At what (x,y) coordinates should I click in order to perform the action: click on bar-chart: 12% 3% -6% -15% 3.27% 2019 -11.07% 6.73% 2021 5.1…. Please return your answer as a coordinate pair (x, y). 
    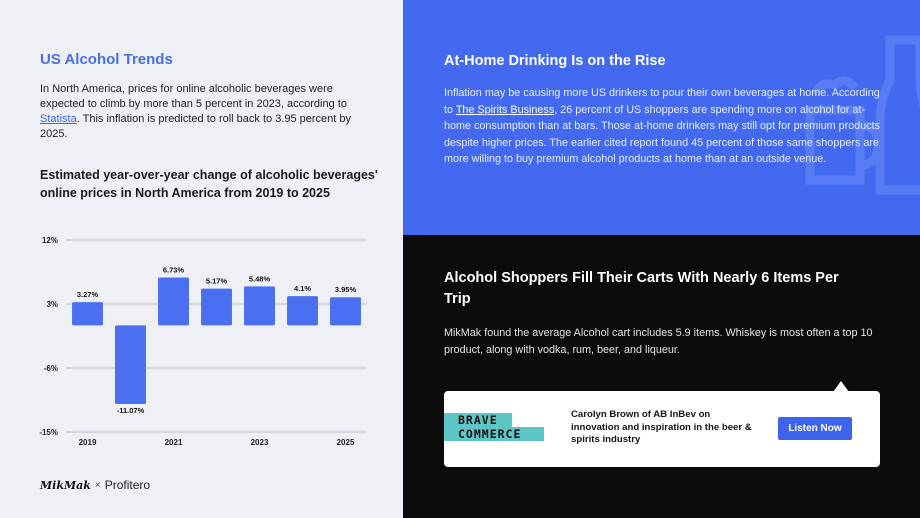
    Looking at the image, I should click on (203, 341).